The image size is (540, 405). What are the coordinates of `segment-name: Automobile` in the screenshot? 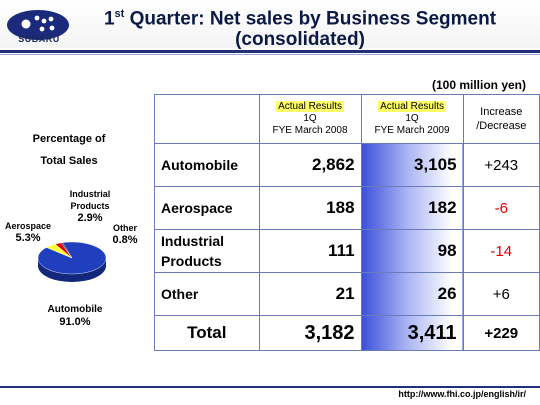 It's located at (207, 165).